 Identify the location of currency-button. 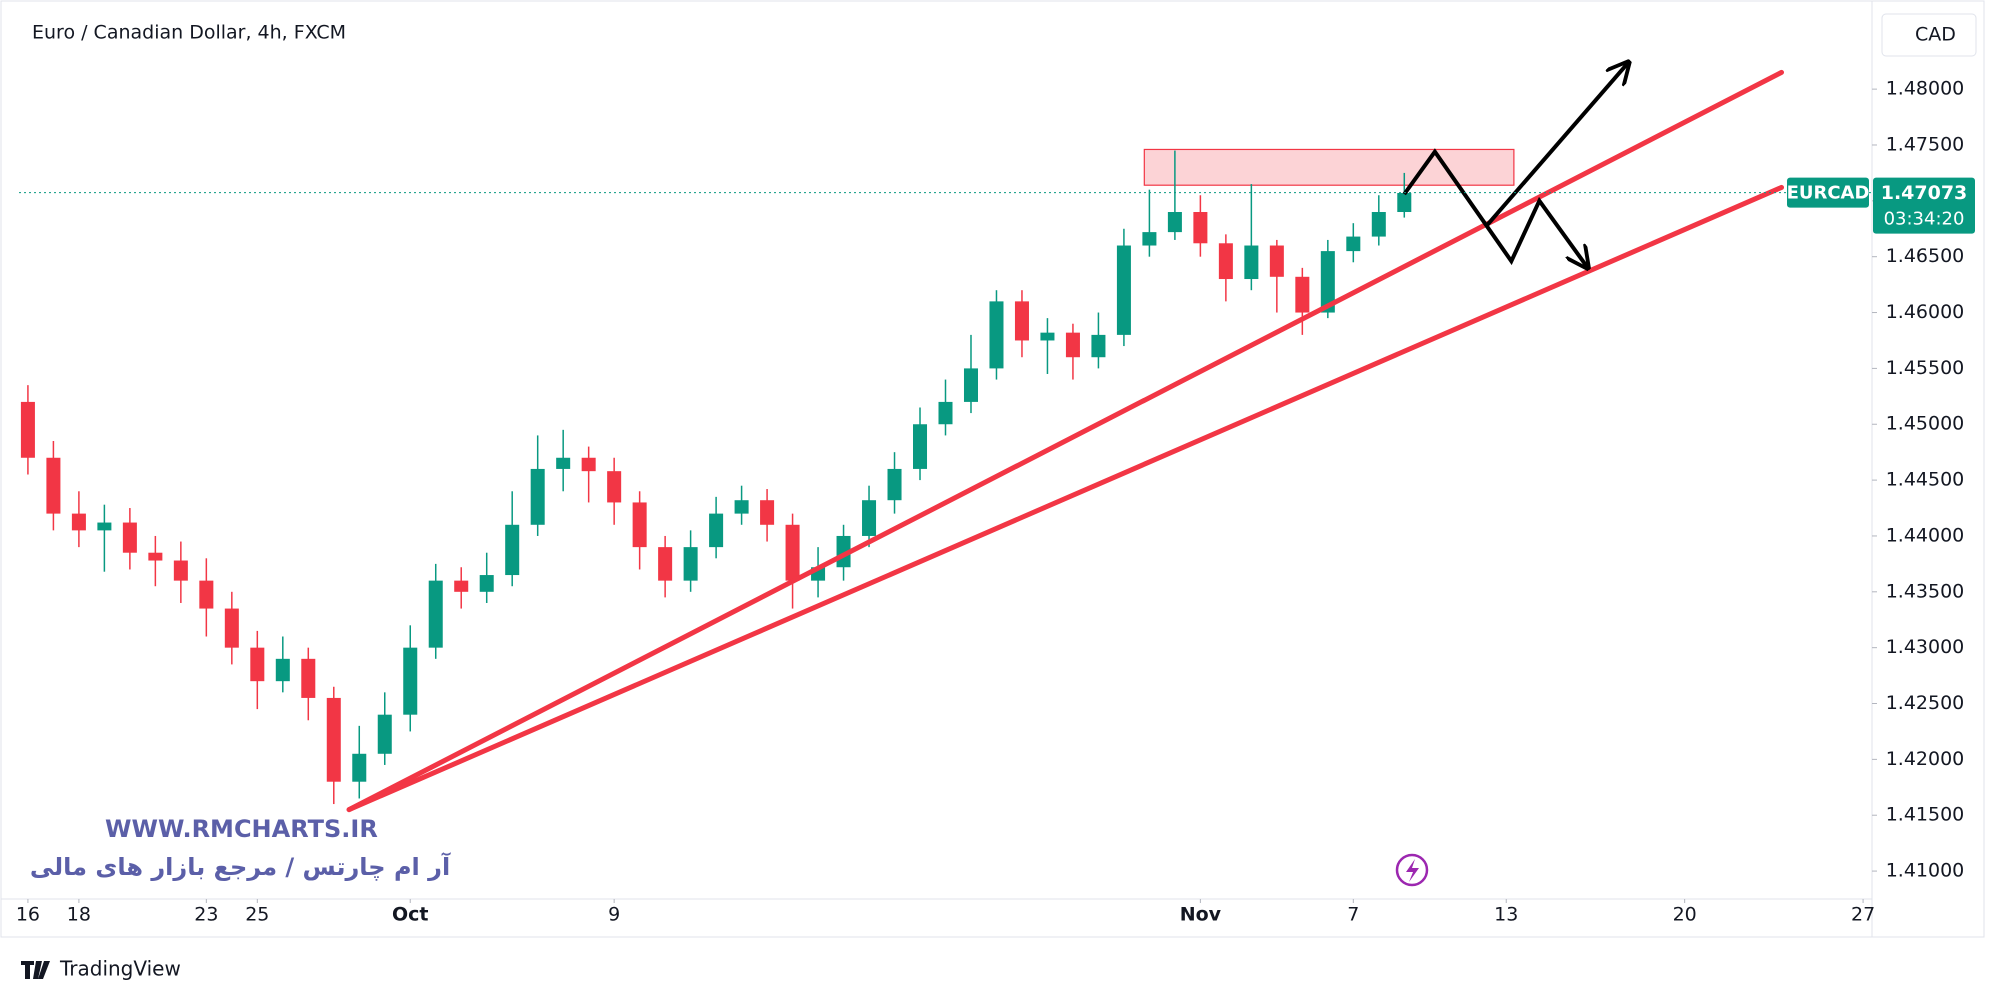
(1929, 35).